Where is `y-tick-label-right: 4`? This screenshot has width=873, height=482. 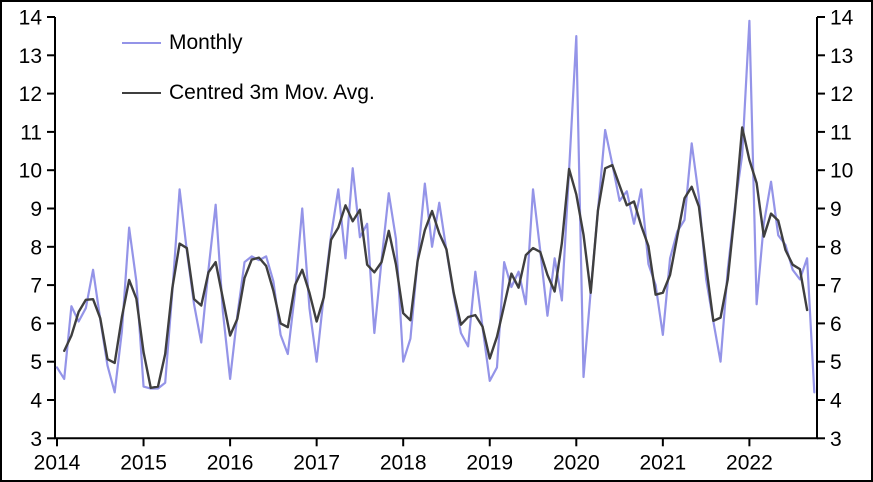 y-tick-label-right: 4 is located at coordinates (836, 401).